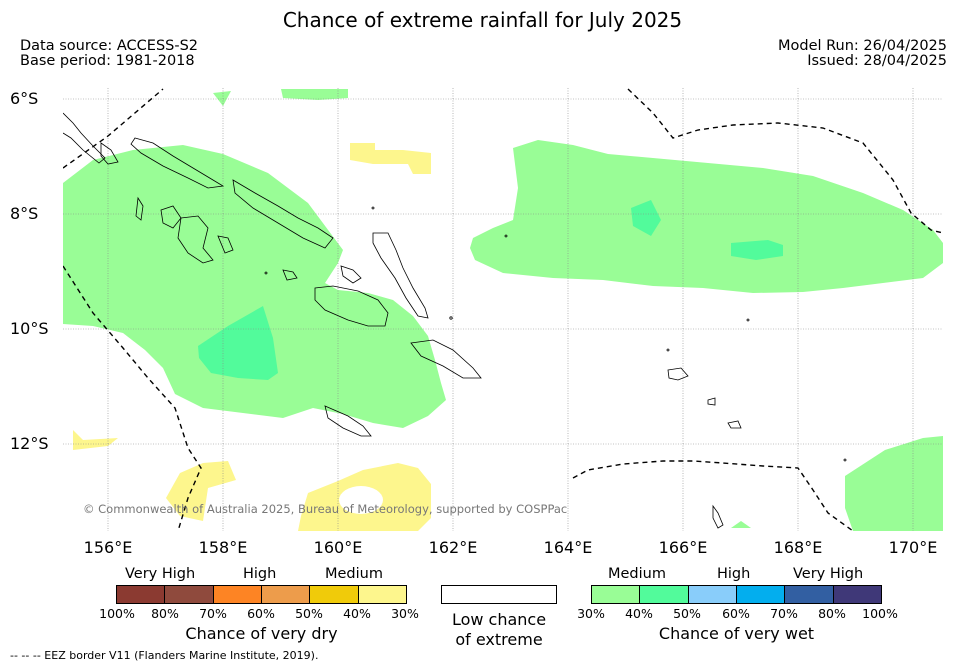 This screenshot has width=965, height=667. Describe the element at coordinates (165, 613) in the screenshot. I see `dry-tick-1: 80%` at that location.